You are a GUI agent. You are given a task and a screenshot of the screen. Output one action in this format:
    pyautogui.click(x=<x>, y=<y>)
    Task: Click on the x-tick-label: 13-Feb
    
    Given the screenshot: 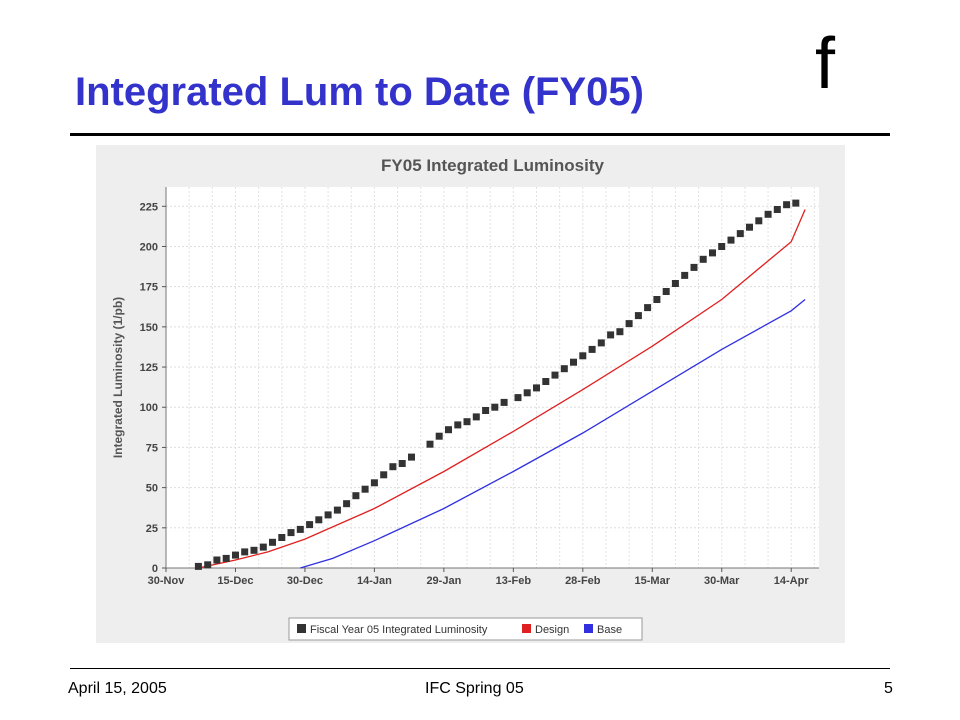 What is the action you would take?
    pyautogui.click(x=514, y=581)
    